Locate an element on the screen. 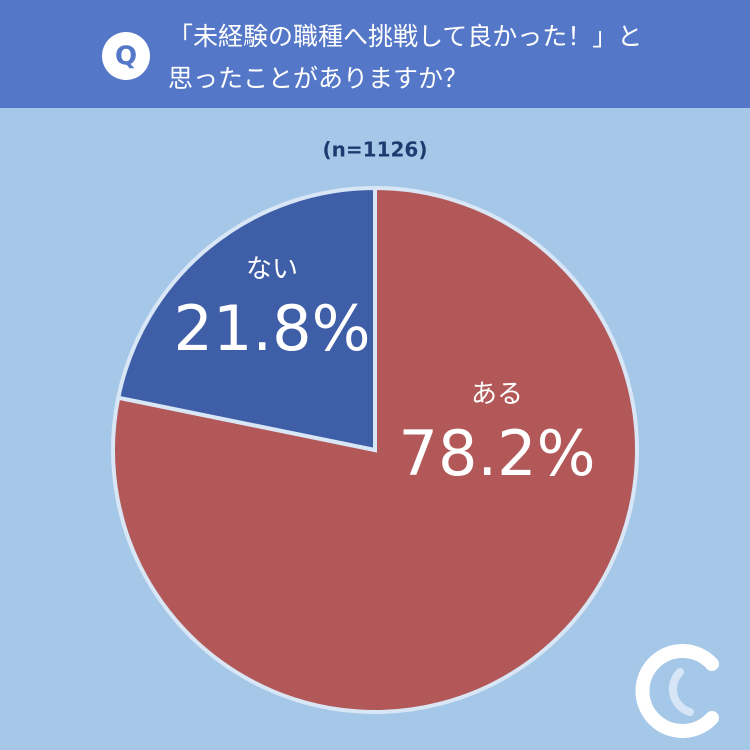 The image size is (750, 750). slice-value: 21.8% is located at coordinates (272, 328).